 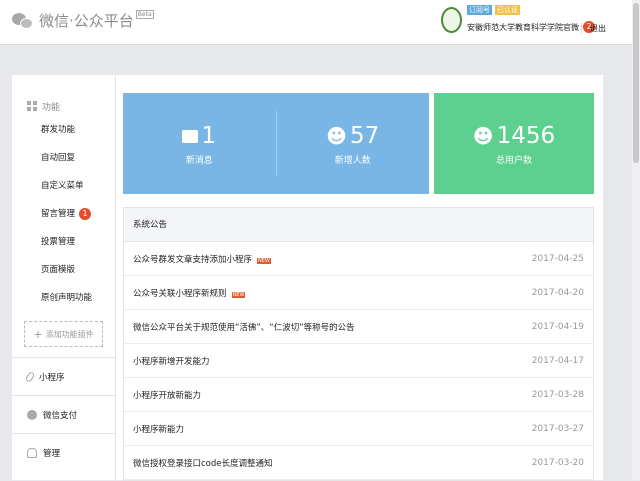 What do you see at coordinates (358, 327) in the screenshot?
I see `announcement-row: 微信公众平台关于规范使用“活佛”、“仁波切”等称号的公告 2017-04-19` at bounding box center [358, 327].